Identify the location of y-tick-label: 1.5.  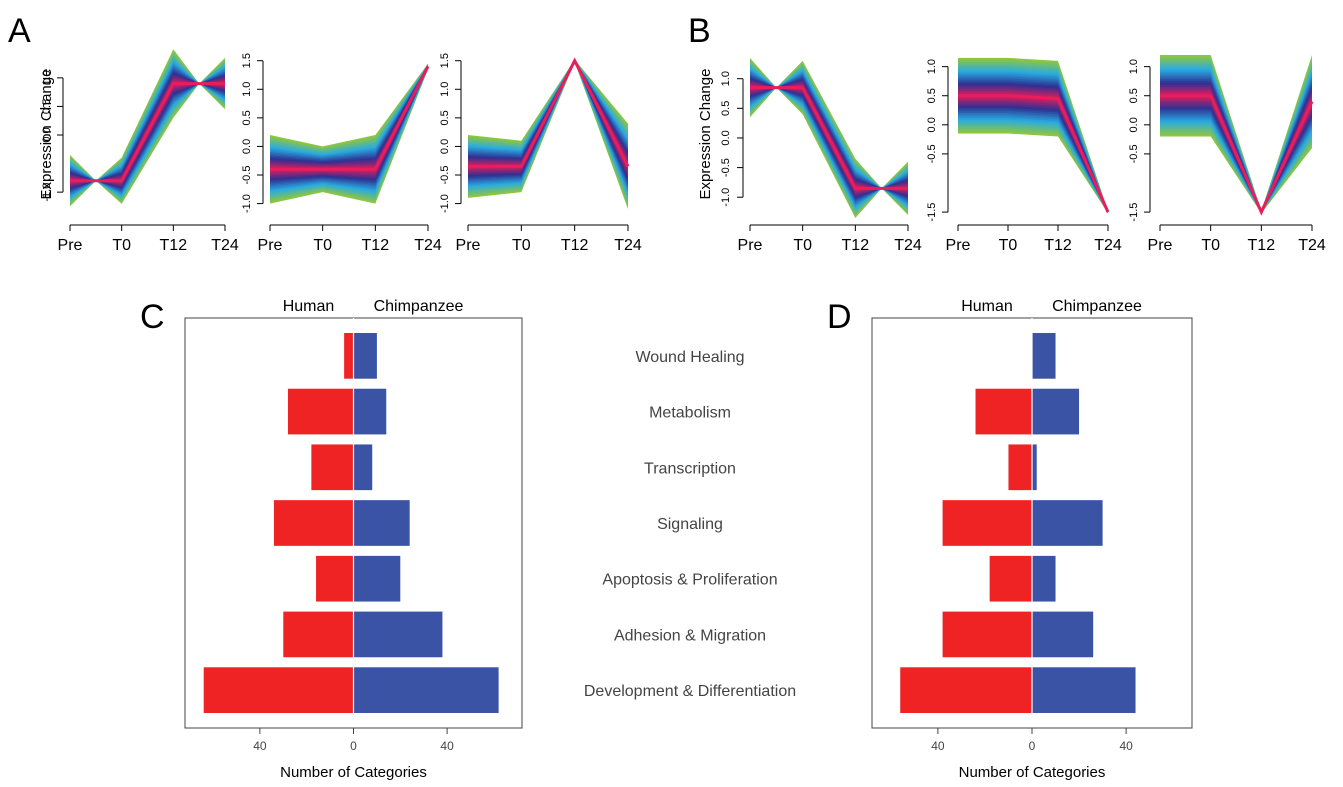
(247, 60).